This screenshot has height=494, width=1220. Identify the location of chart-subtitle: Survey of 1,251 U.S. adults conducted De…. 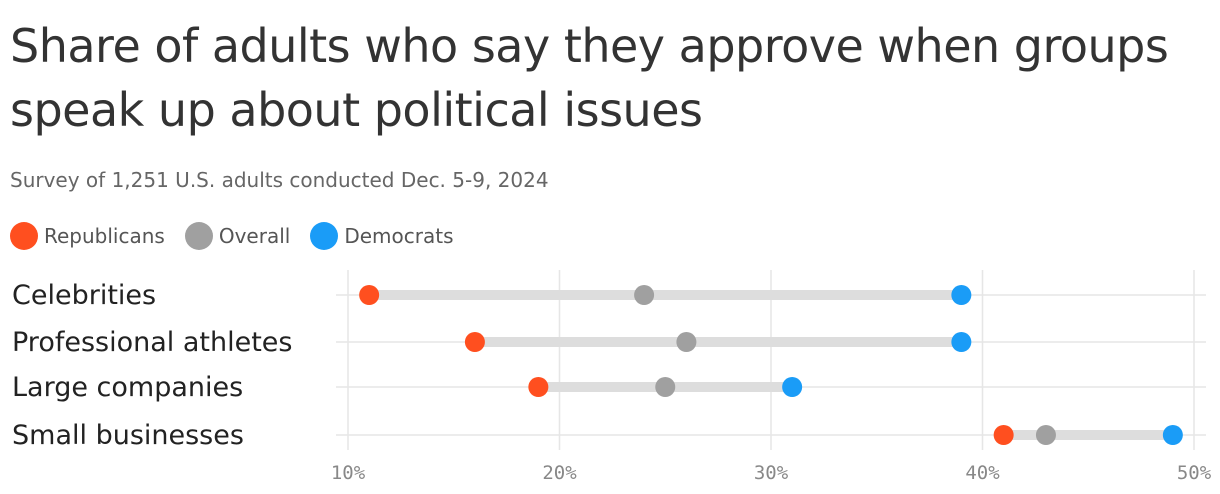
(279, 180).